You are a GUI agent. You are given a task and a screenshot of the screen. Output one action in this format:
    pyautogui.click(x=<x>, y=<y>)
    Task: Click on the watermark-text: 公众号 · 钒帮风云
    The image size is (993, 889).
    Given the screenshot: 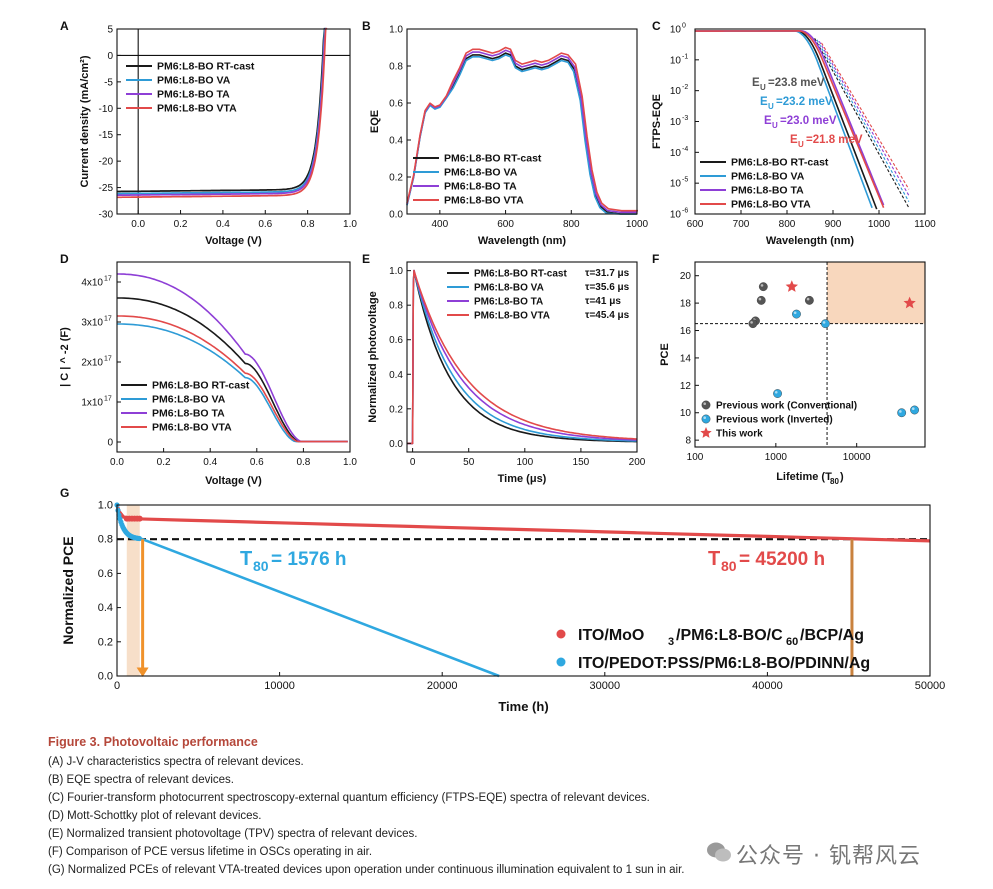 What is the action you would take?
    pyautogui.click(x=828, y=856)
    